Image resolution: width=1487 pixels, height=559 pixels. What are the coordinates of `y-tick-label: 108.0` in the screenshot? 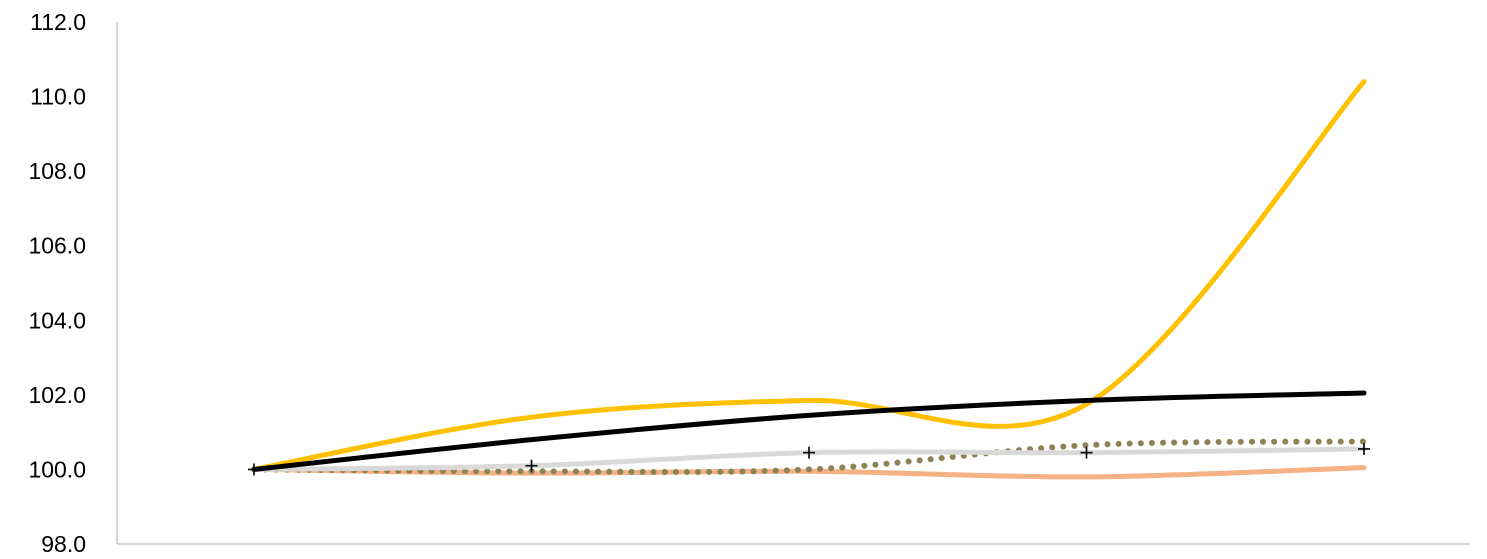 It's located at (57, 171).